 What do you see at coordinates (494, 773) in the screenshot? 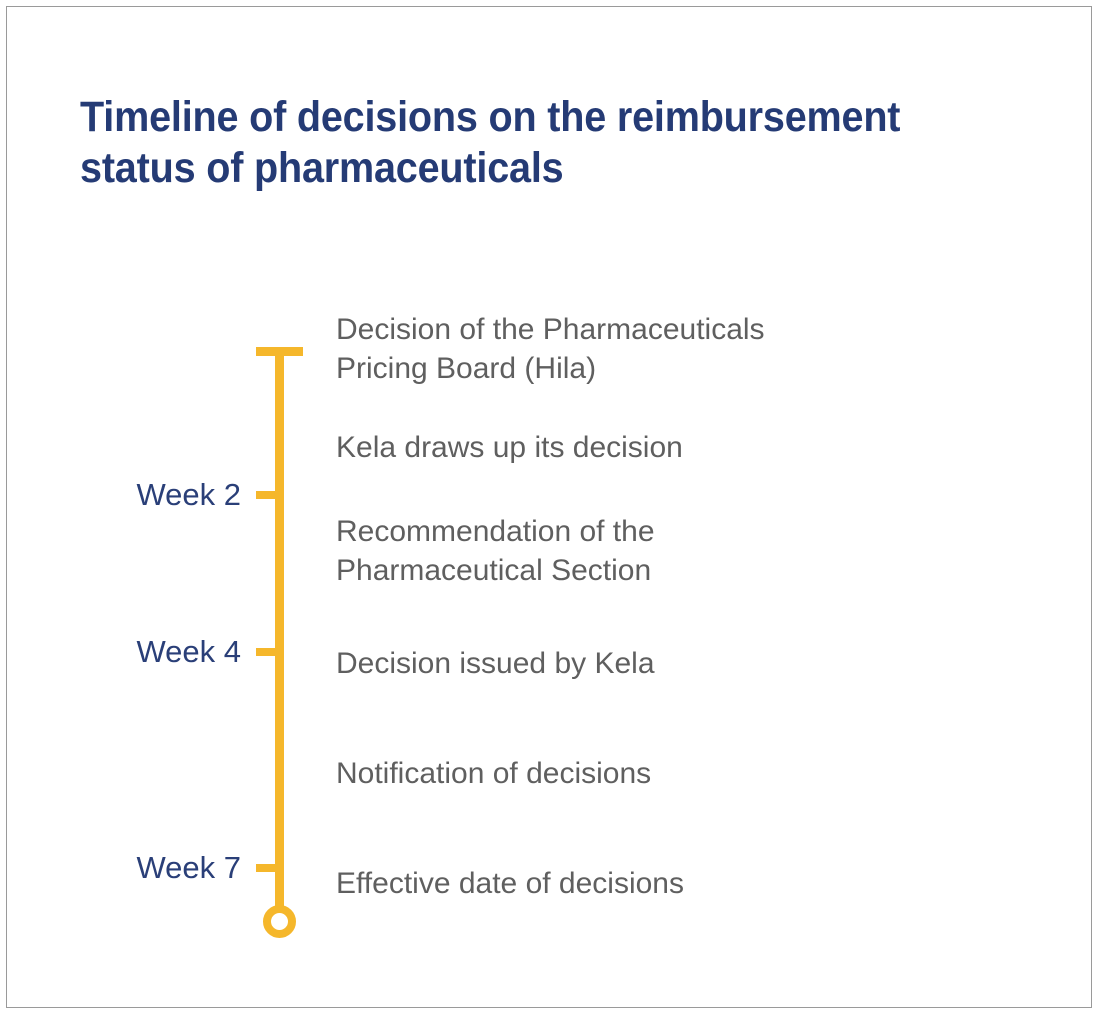
I see `timeline-event-notification-of-decisions: Notification of decisions` at bounding box center [494, 773].